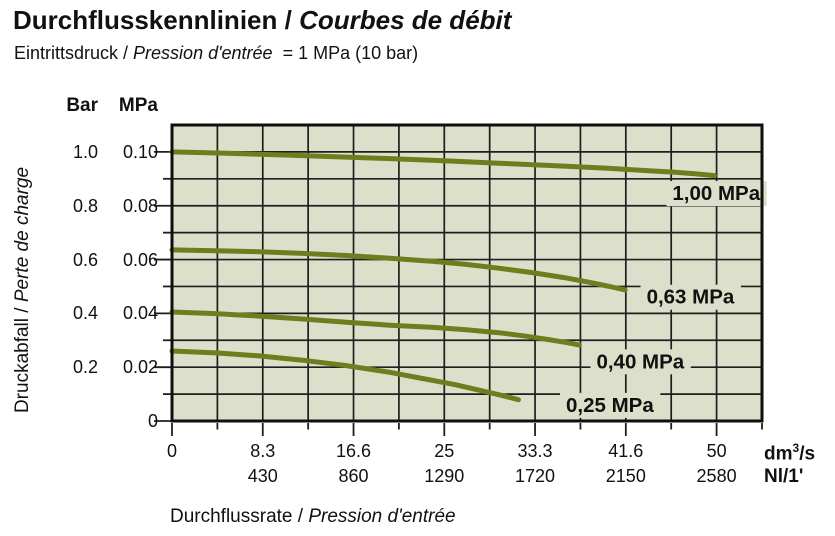 The width and height of the screenshot is (835, 536). Describe the element at coordinates (71, 53) in the screenshot. I see `subtitle-de: Eintrittsdruck /` at that location.